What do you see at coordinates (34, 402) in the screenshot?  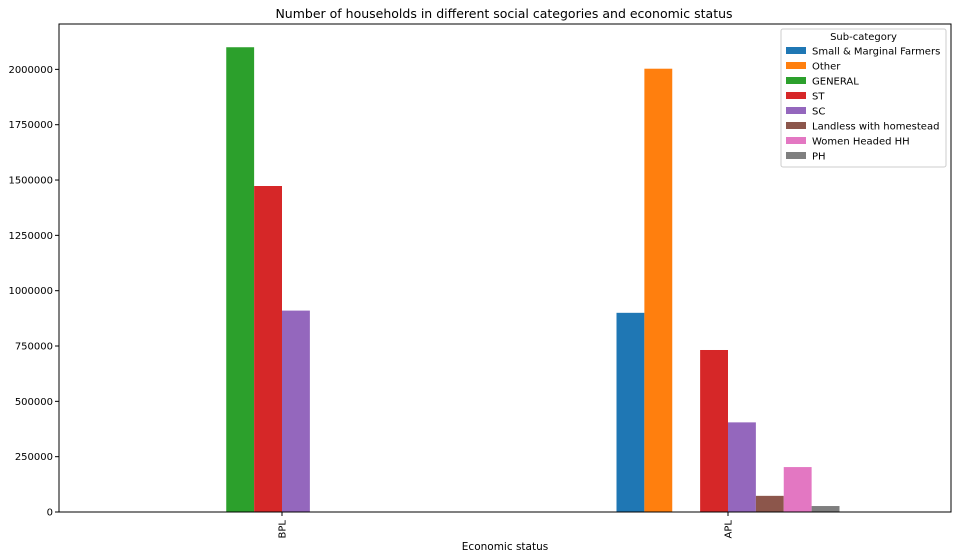 I see `y-tick-label: 500000` at bounding box center [34, 402].